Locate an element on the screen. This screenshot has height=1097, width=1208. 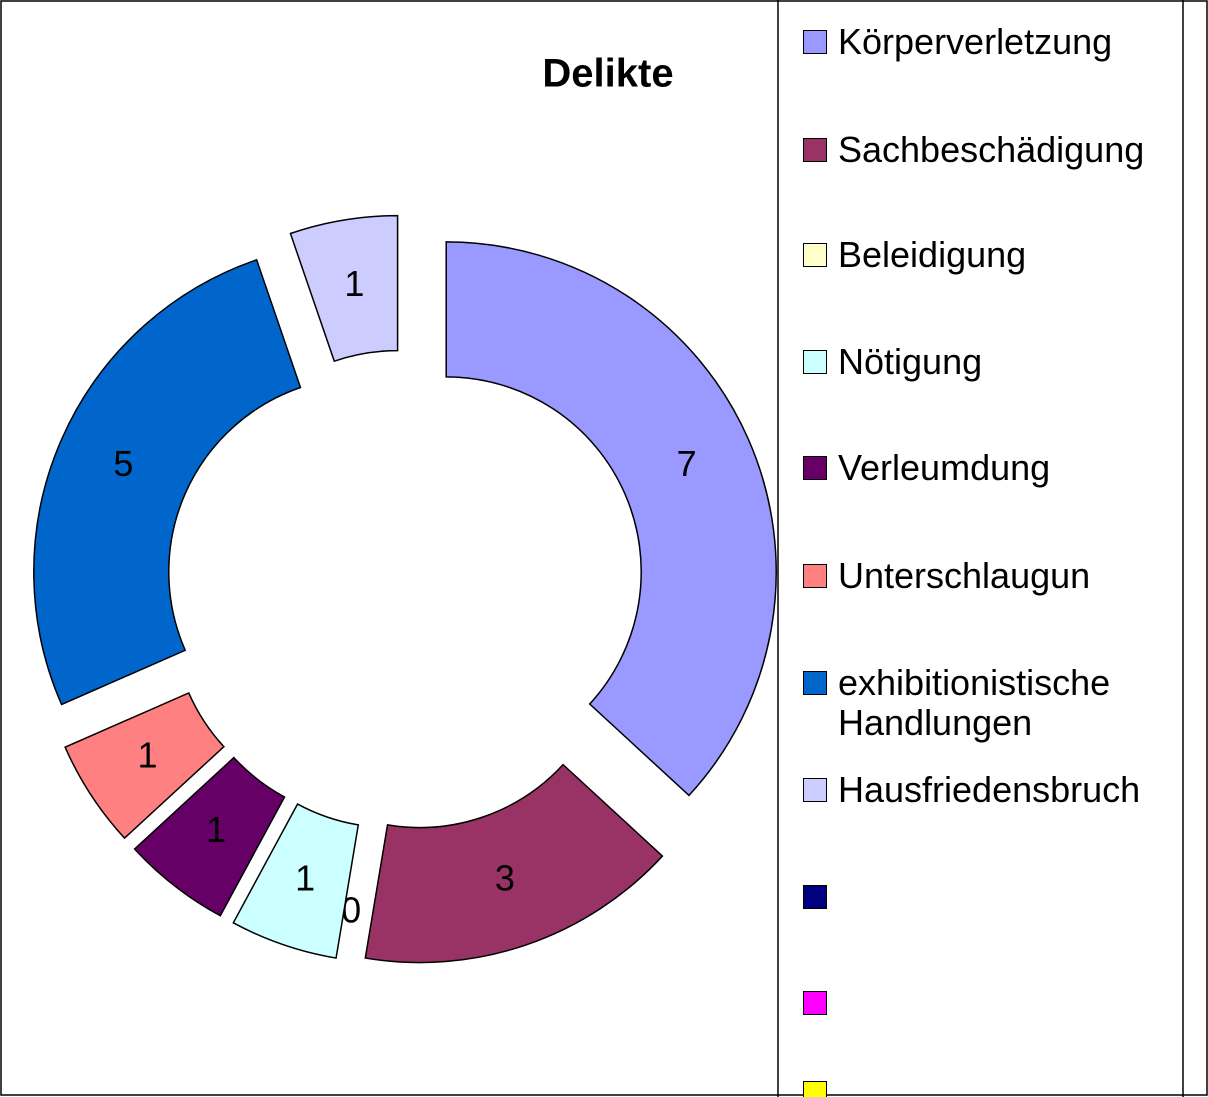
legend-label: Nötigung is located at coordinates (910, 361).